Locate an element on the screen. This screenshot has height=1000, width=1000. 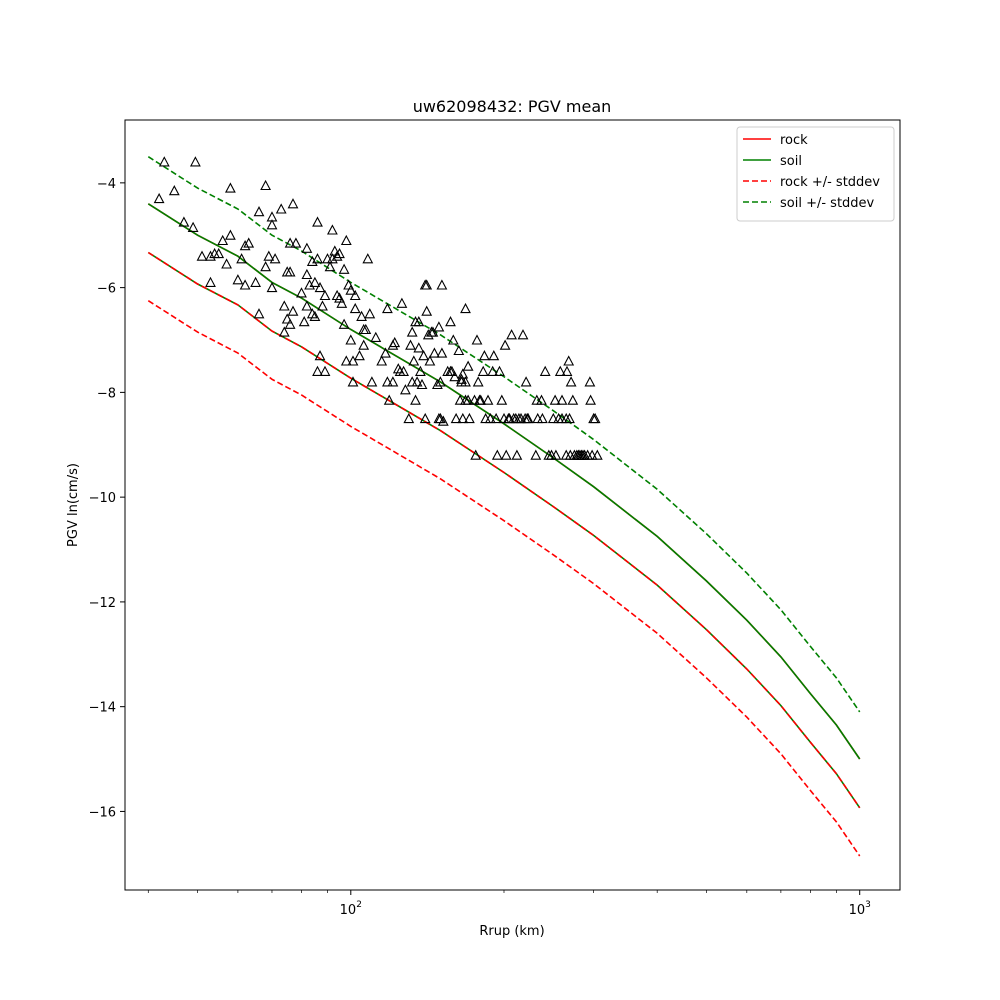
y-tick-label: −14 is located at coordinates (102, 708).